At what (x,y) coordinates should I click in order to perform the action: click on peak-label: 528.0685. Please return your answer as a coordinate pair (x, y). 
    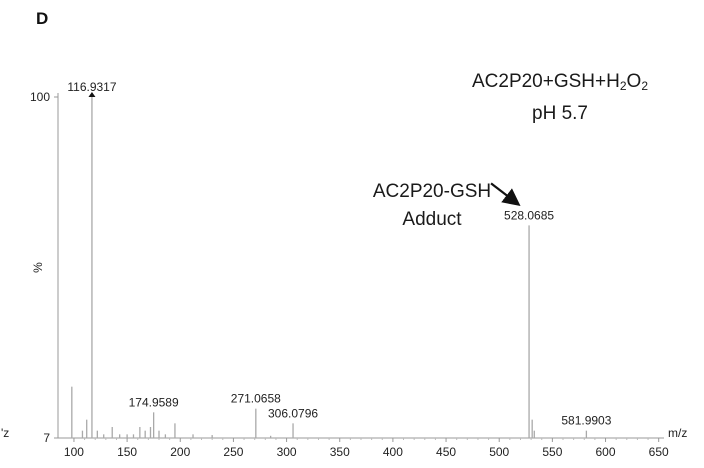
    Looking at the image, I should click on (529, 215).